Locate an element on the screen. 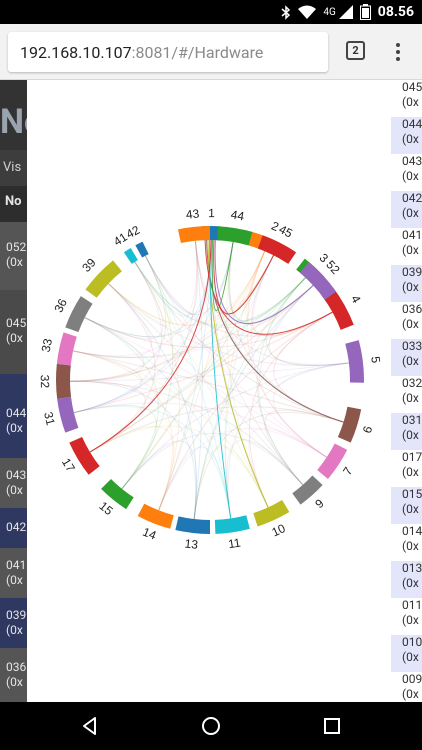 The height and width of the screenshot is (750, 422). device-list-item: 044 (0x is located at coordinates (406, 135).